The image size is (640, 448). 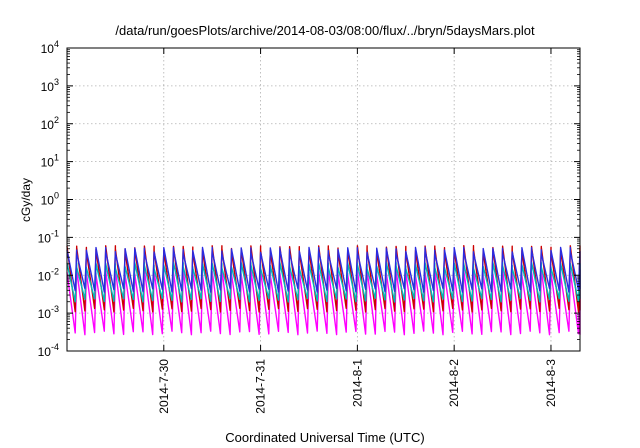 I want to click on y-tick-label: 10², so click(x=50, y=123).